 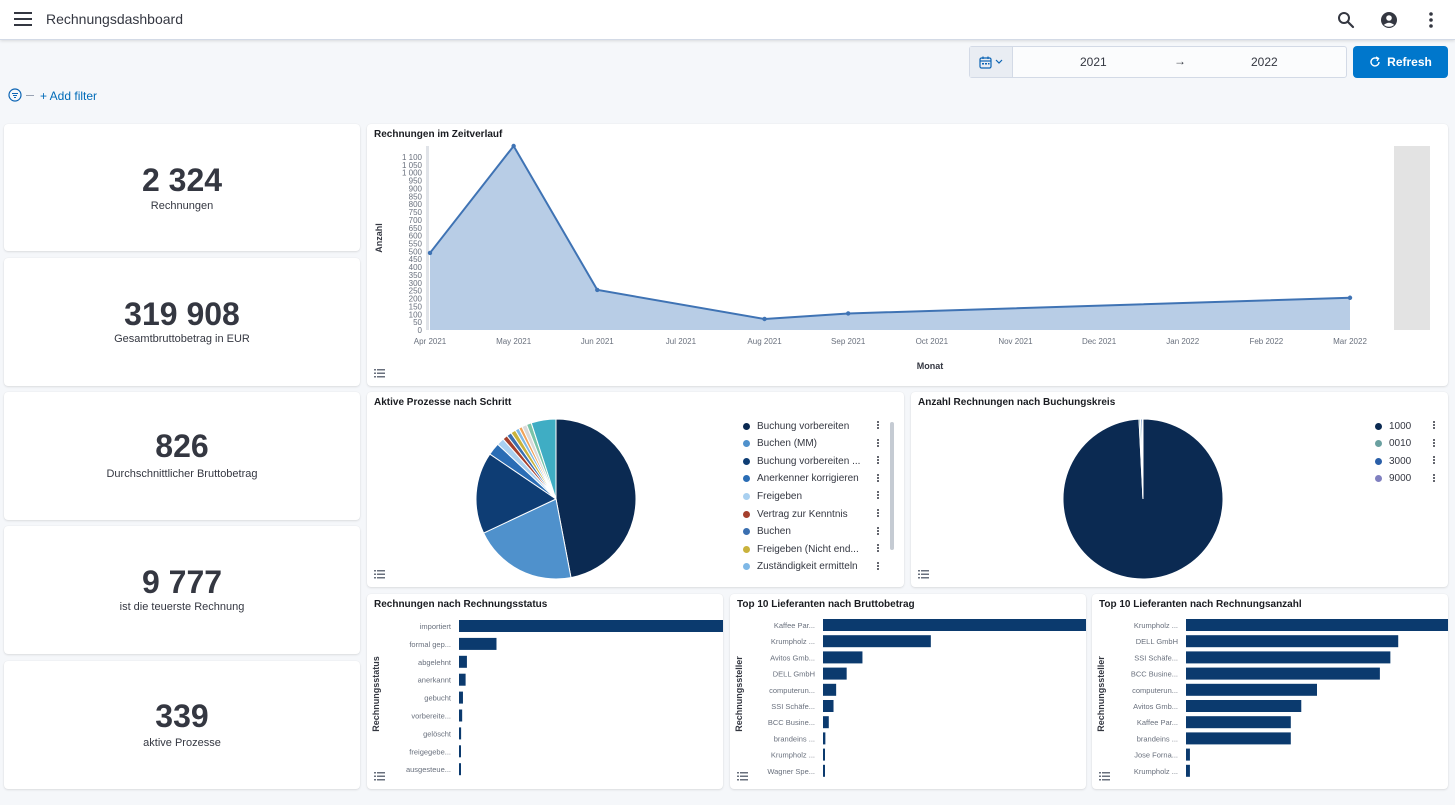 I want to click on y-tick-label: 500, so click(x=416, y=251).